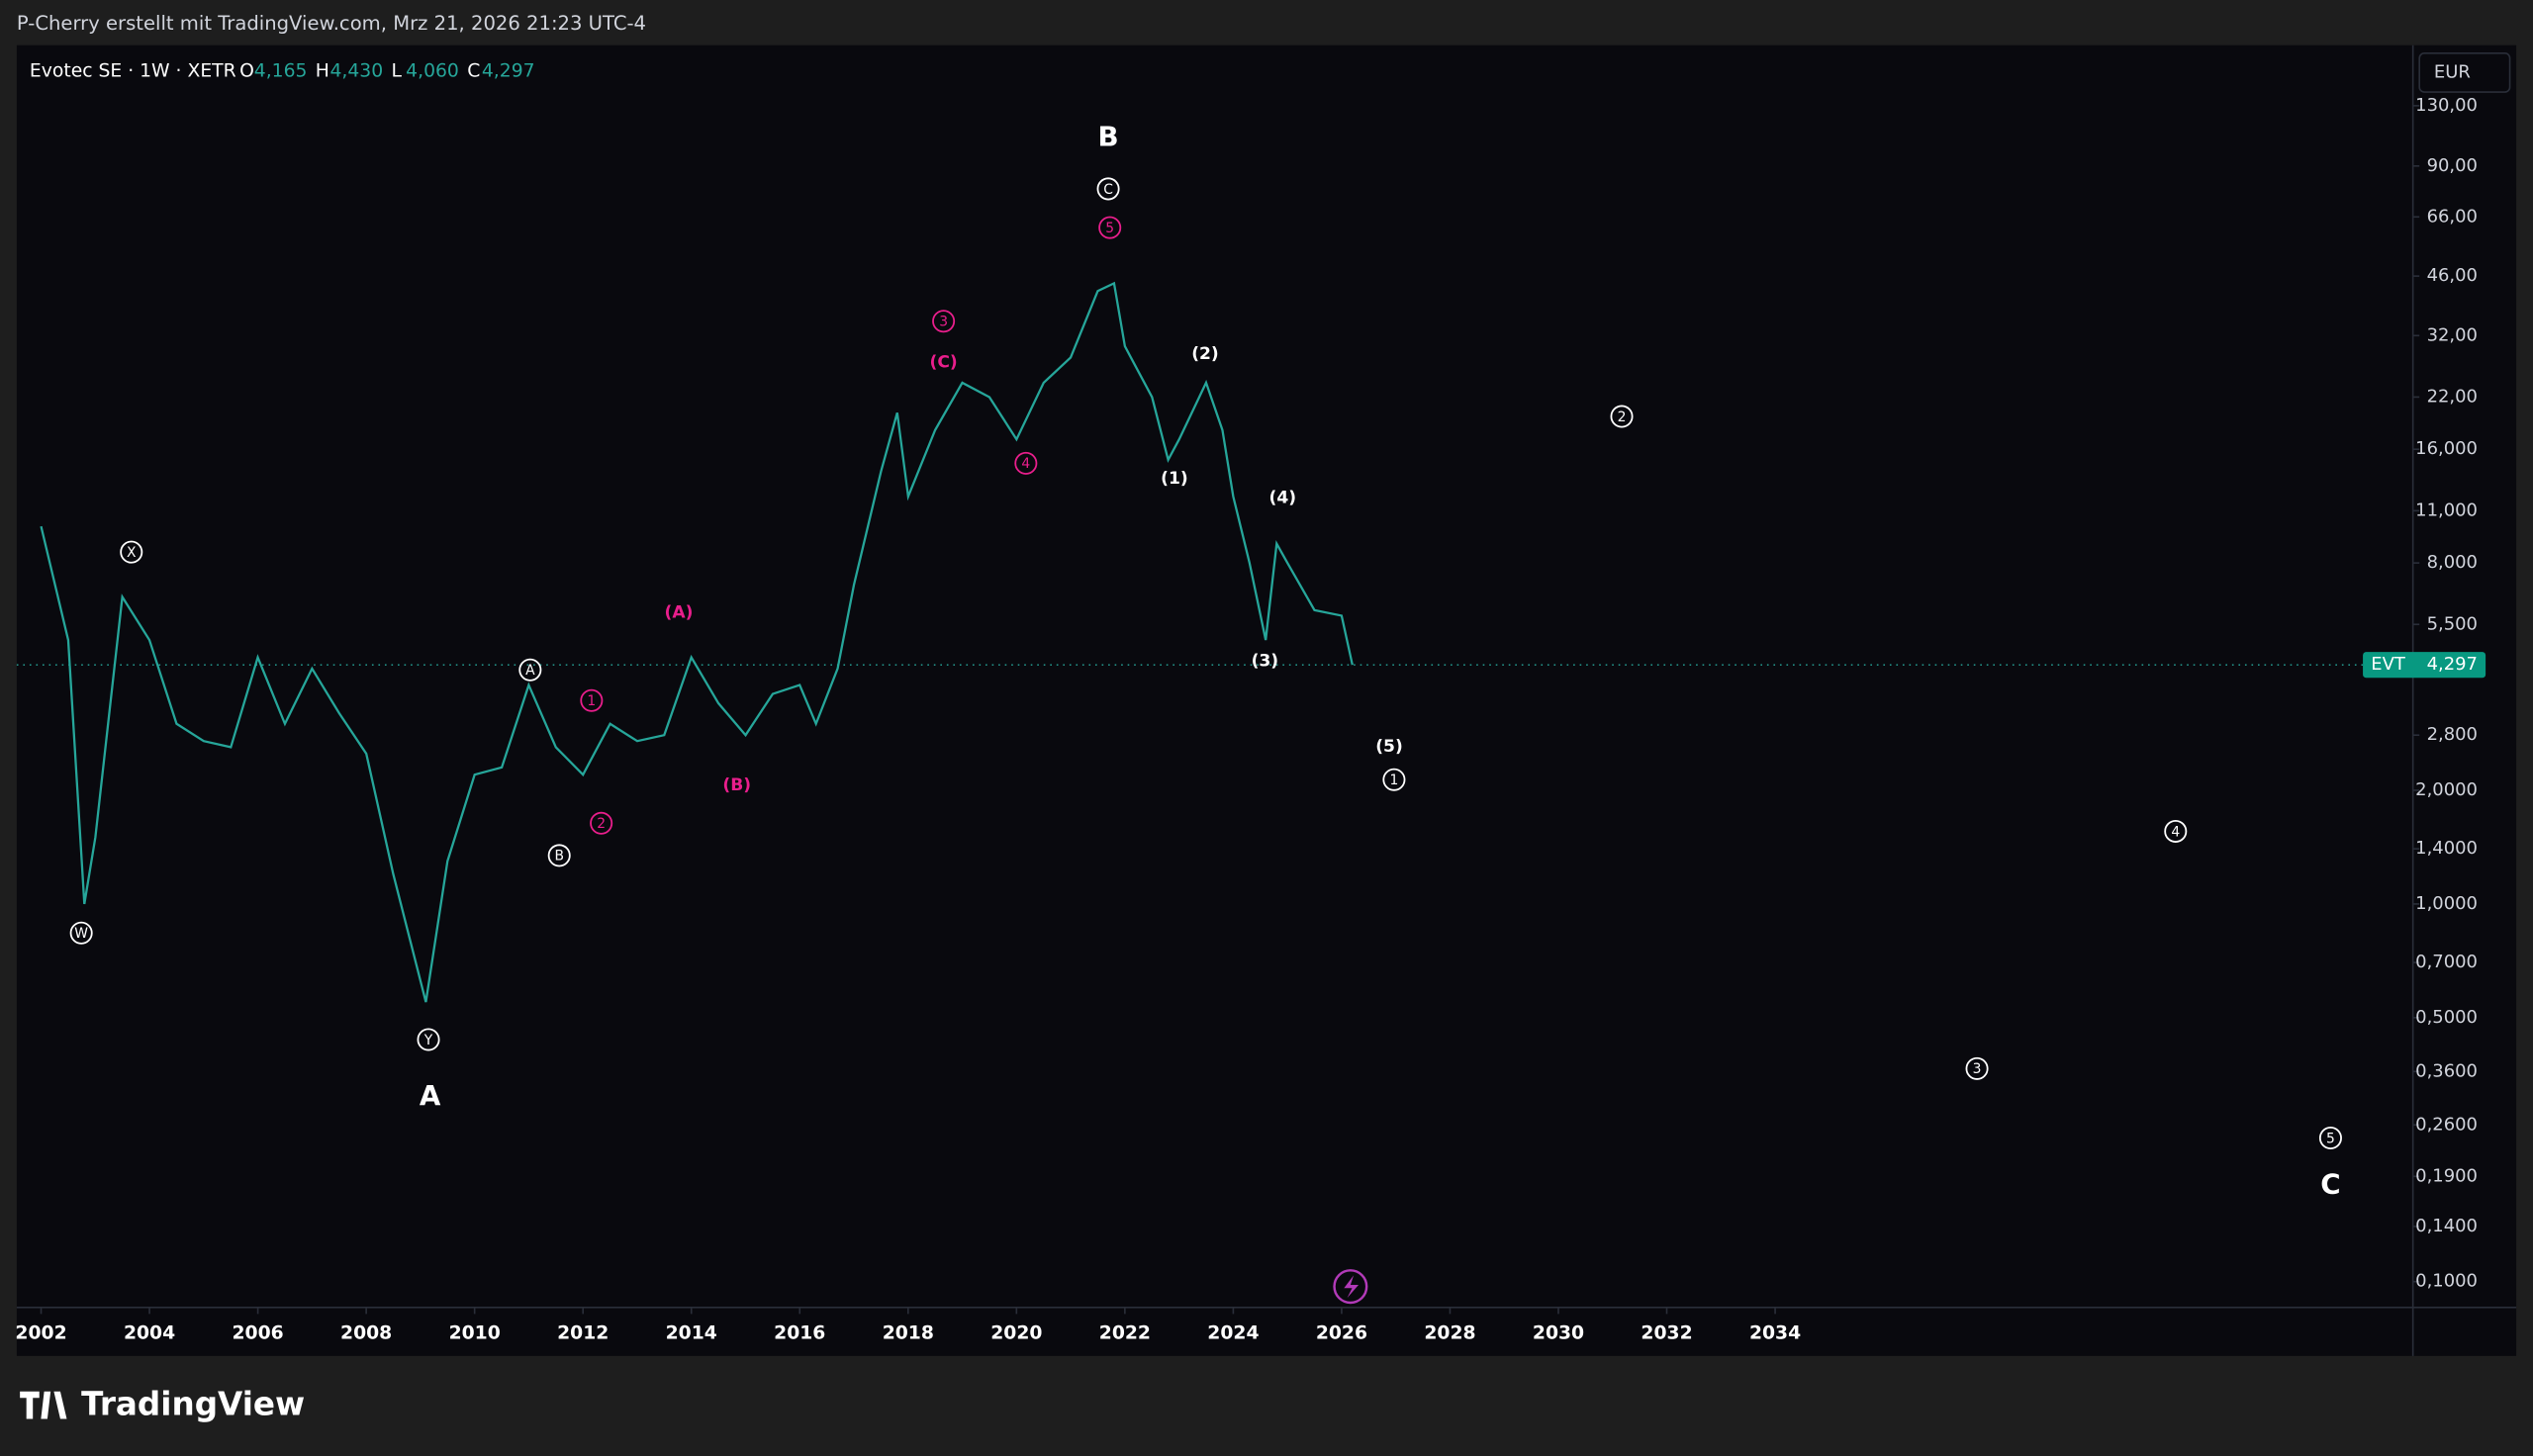 This screenshot has width=2533, height=1456. I want to click on y-tick-label: 5,500, so click(2452, 623).